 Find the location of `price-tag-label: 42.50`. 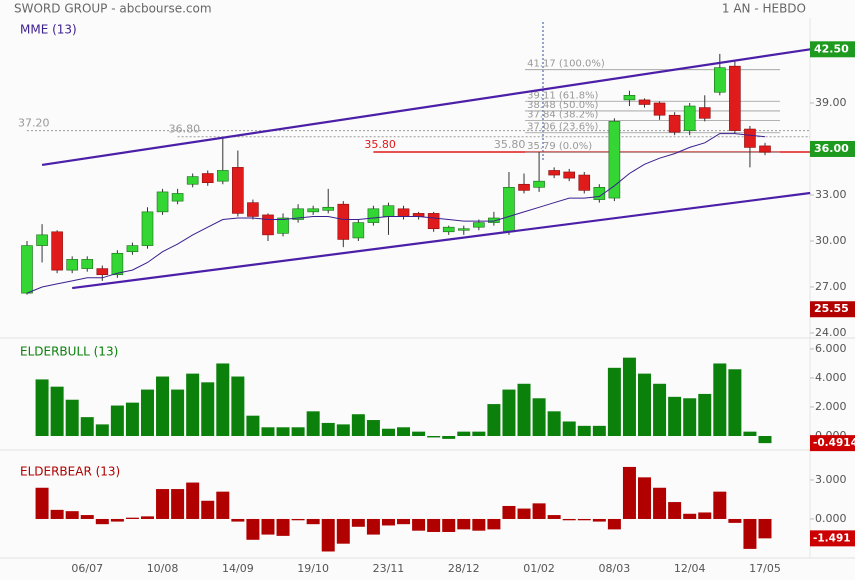

price-tag-label: 42.50 is located at coordinates (831, 48).